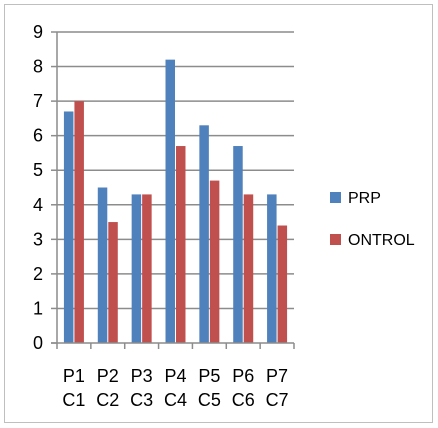 The width and height of the screenshot is (438, 428). What do you see at coordinates (243, 376) in the screenshot?
I see `x-tick-label: P6` at bounding box center [243, 376].